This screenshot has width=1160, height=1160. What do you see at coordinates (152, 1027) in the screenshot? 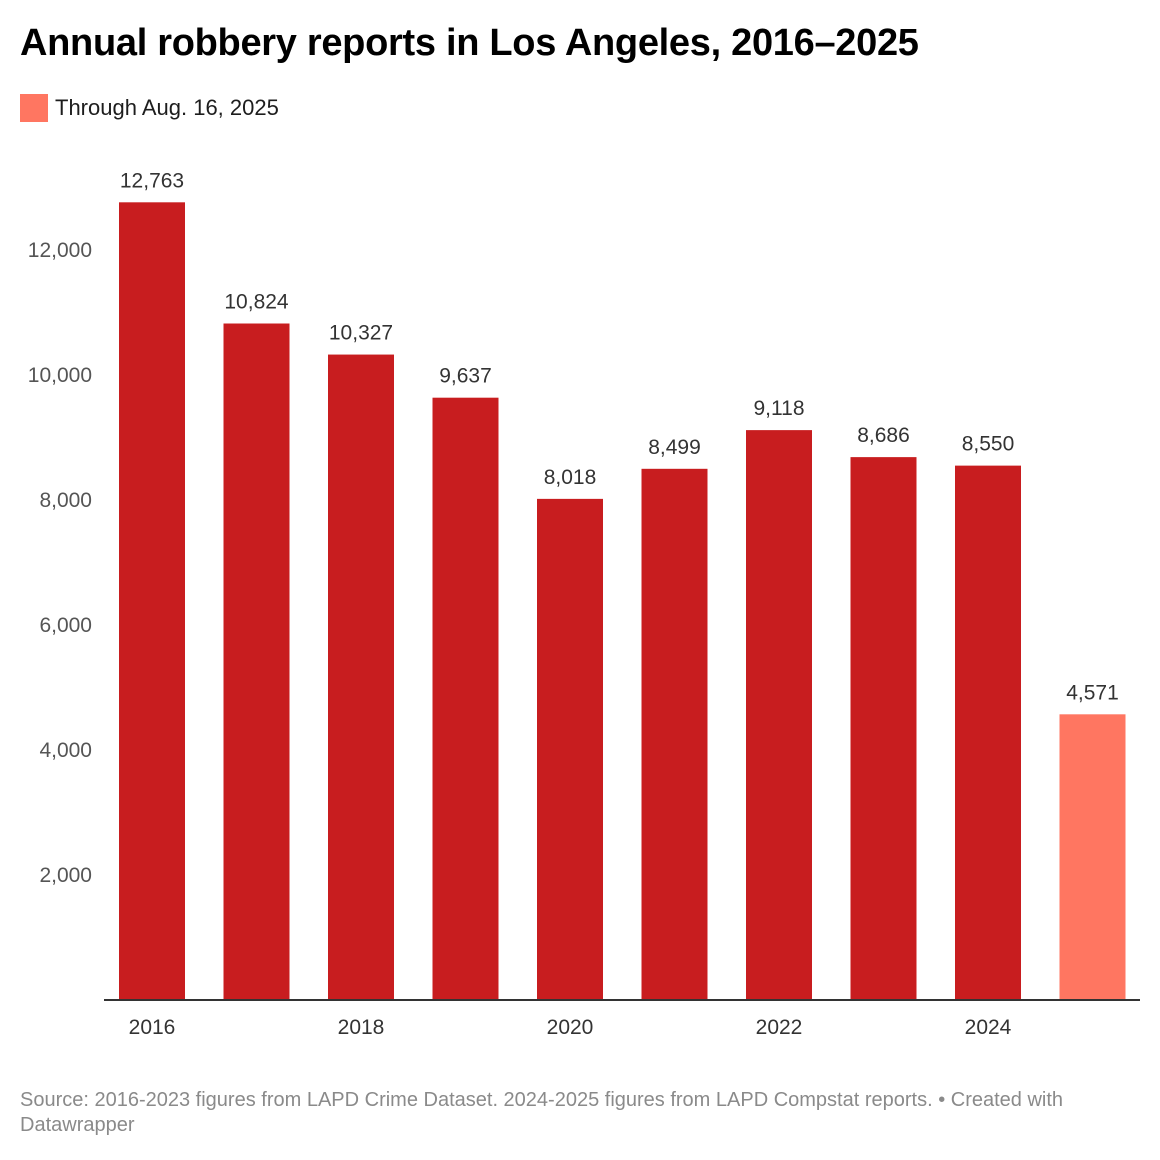
I see `x-tick-label: 2016` at bounding box center [152, 1027].